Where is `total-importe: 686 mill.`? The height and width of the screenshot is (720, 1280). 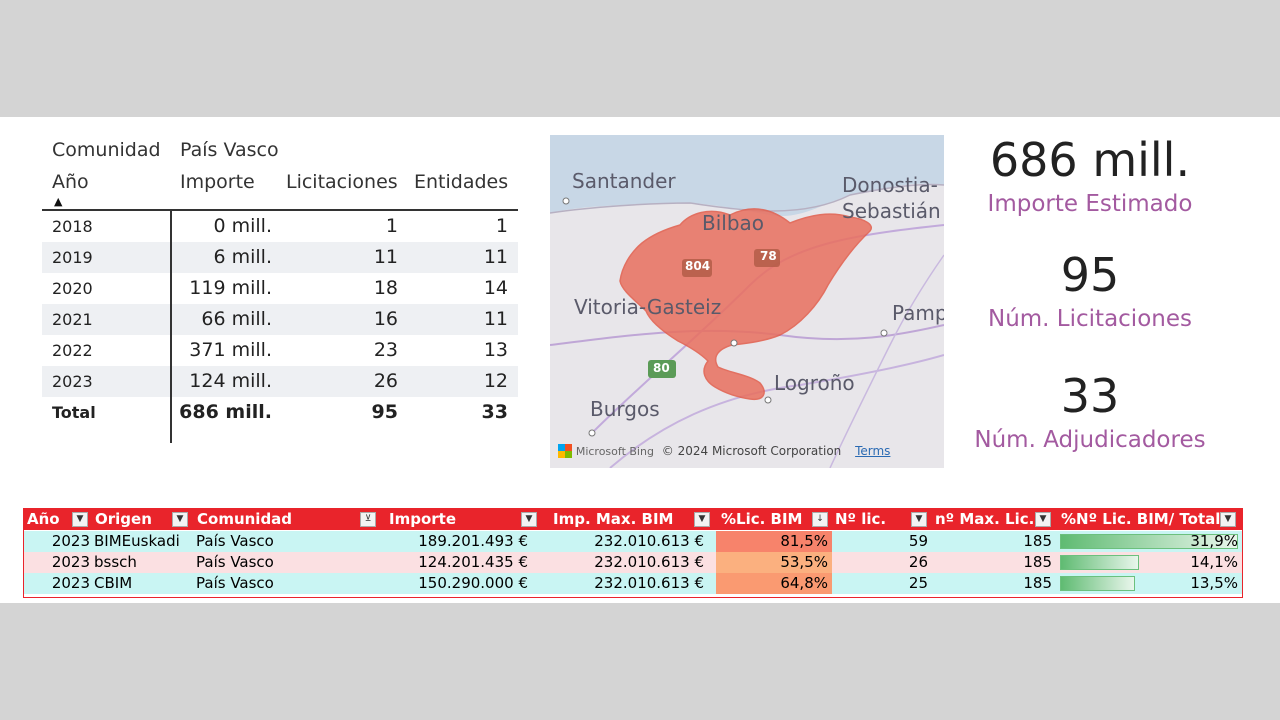
total-importe: 686 mill. is located at coordinates (225, 412).